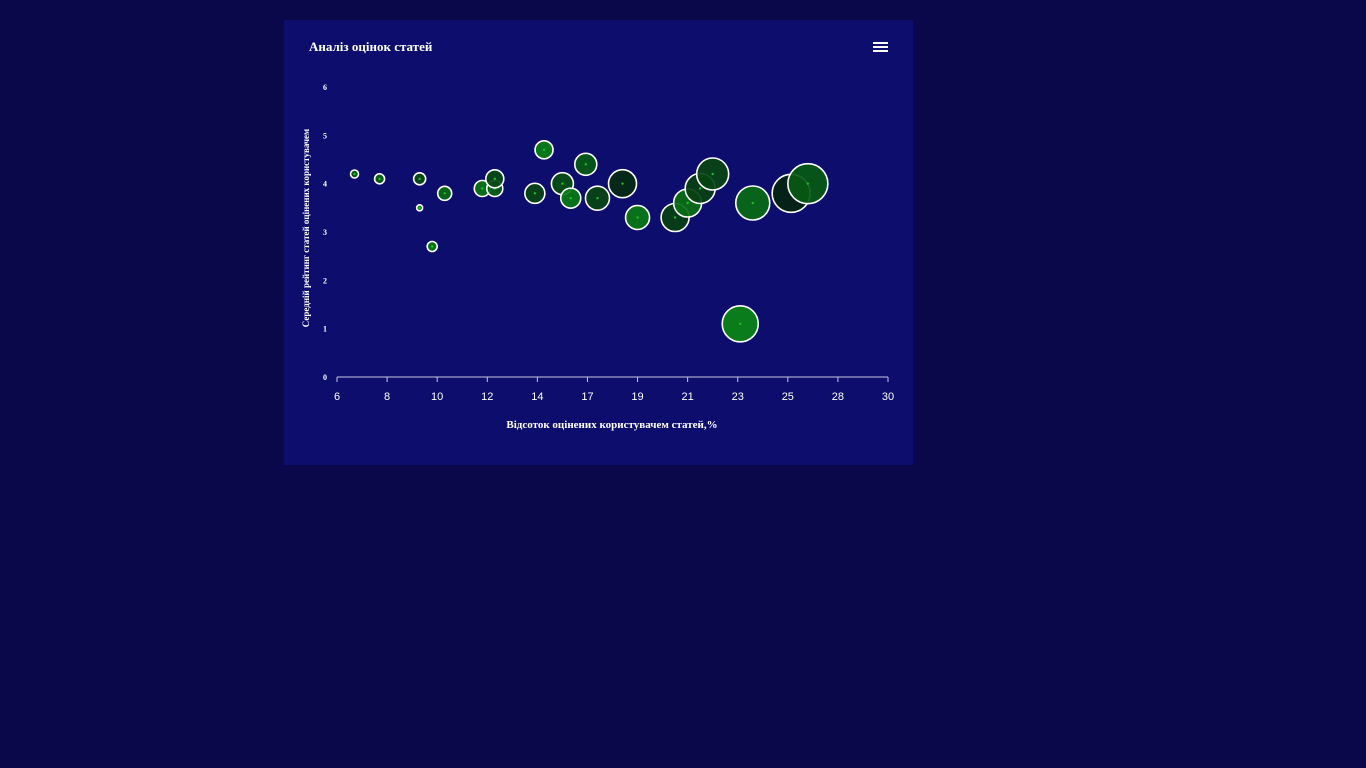 The height and width of the screenshot is (768, 1366). I want to click on y-tick-label: 4, so click(325, 184).